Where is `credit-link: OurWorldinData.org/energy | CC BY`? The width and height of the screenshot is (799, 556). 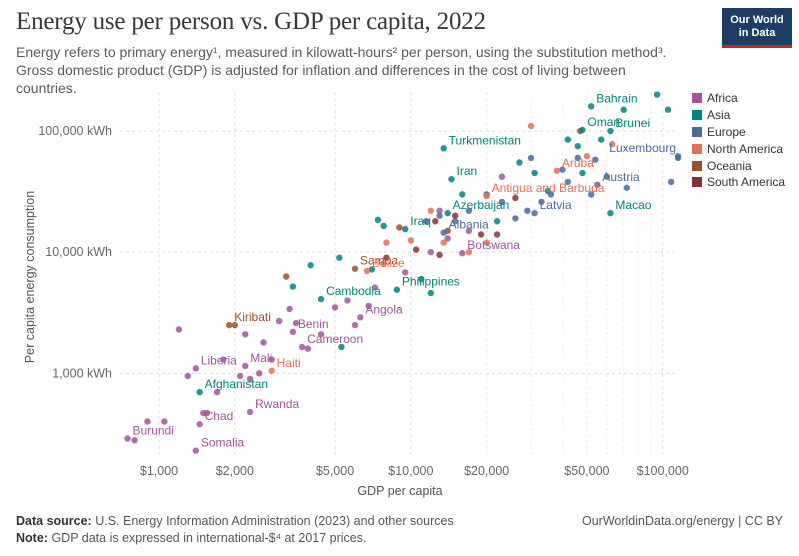
credit-link: OurWorldinData.org/energy | CC BY is located at coordinates (682, 521).